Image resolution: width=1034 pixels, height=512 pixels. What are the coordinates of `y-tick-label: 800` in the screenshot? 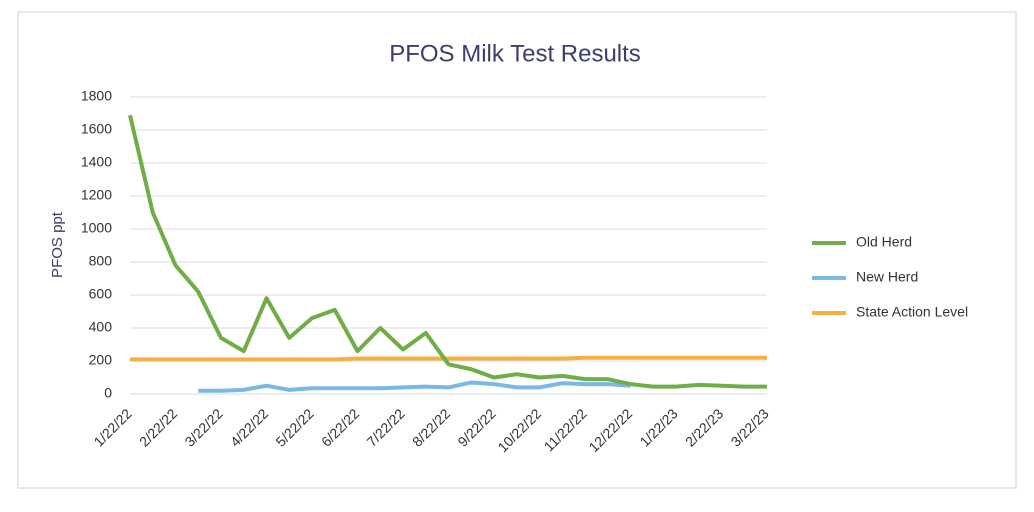 It's located at (101, 261).